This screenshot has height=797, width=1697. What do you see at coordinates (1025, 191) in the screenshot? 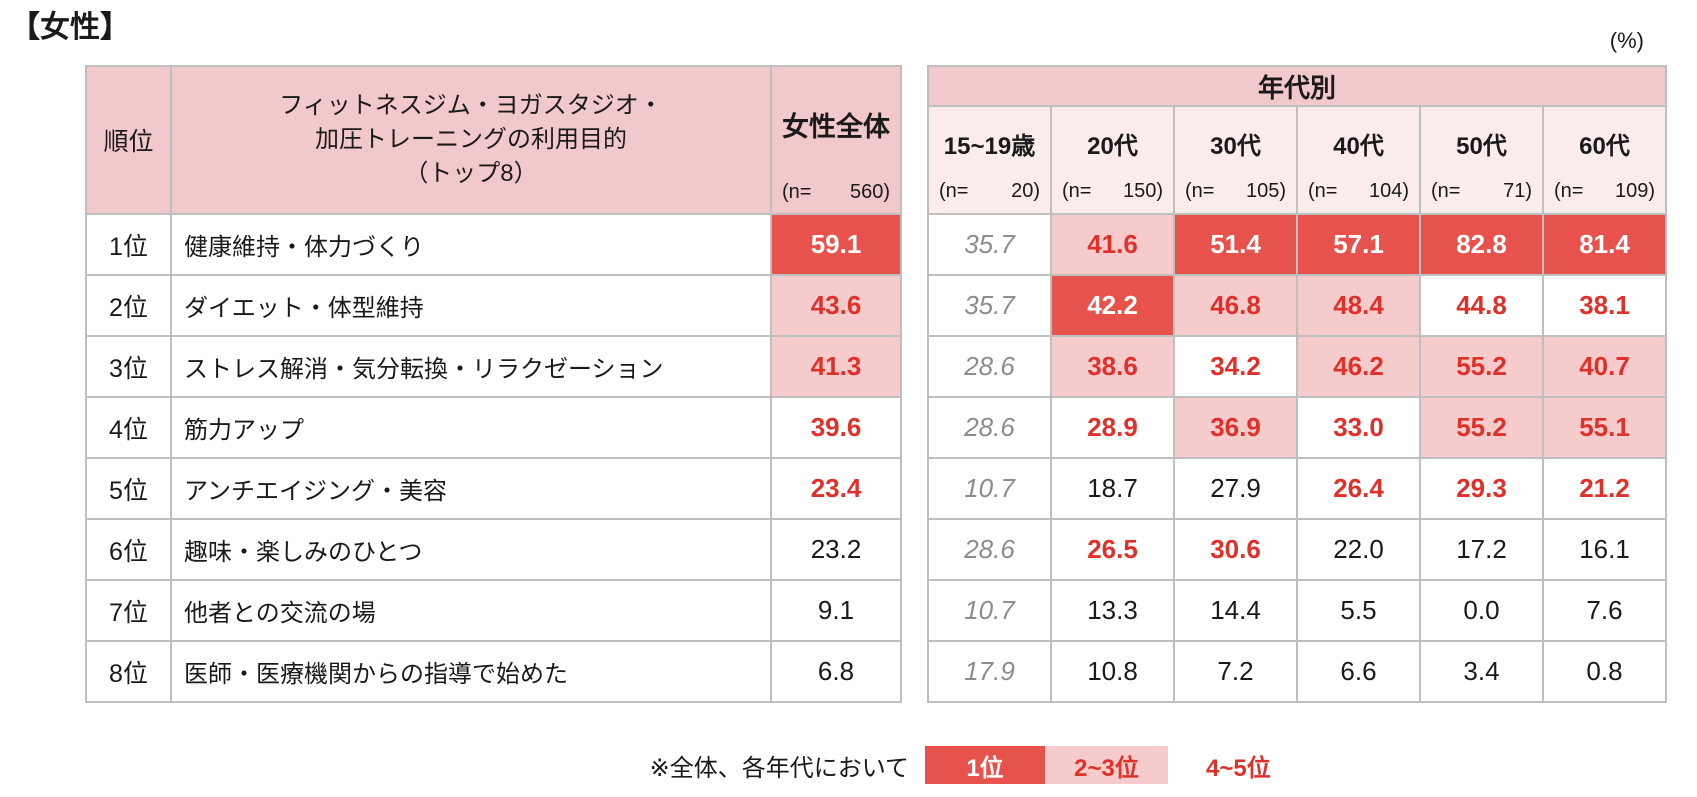
I see `n-value: 20)` at bounding box center [1025, 191].